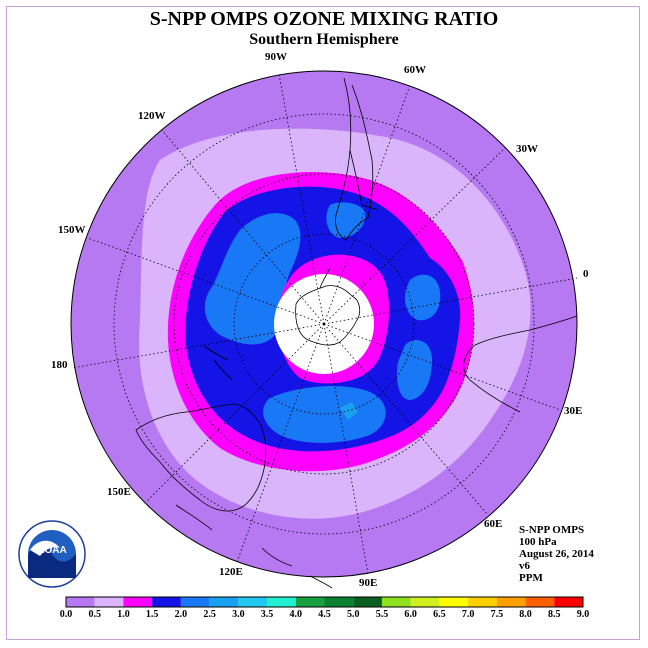 The image size is (648, 648). Describe the element at coordinates (296, 614) in the screenshot. I see `colorbar-tick-label: 4.0` at that location.